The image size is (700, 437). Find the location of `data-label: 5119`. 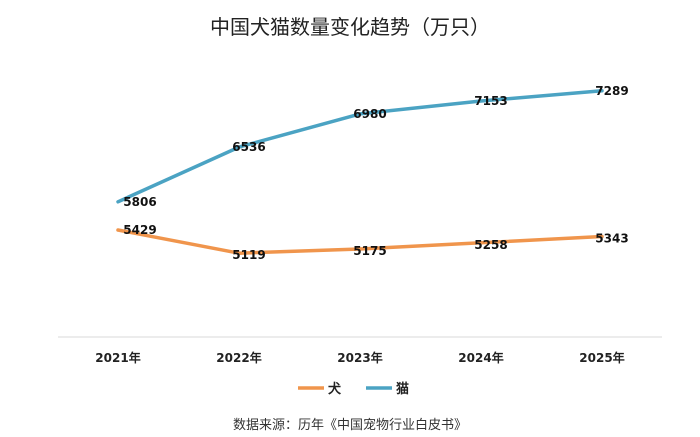

data-label: 5119 is located at coordinates (248, 255).